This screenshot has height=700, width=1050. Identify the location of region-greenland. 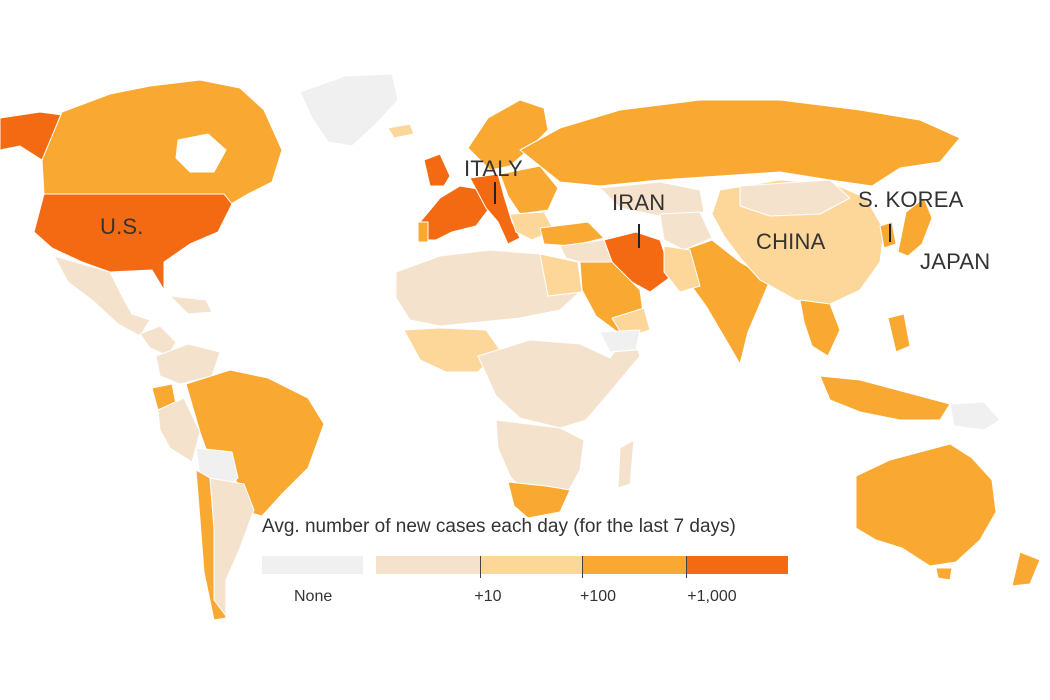
(349, 110).